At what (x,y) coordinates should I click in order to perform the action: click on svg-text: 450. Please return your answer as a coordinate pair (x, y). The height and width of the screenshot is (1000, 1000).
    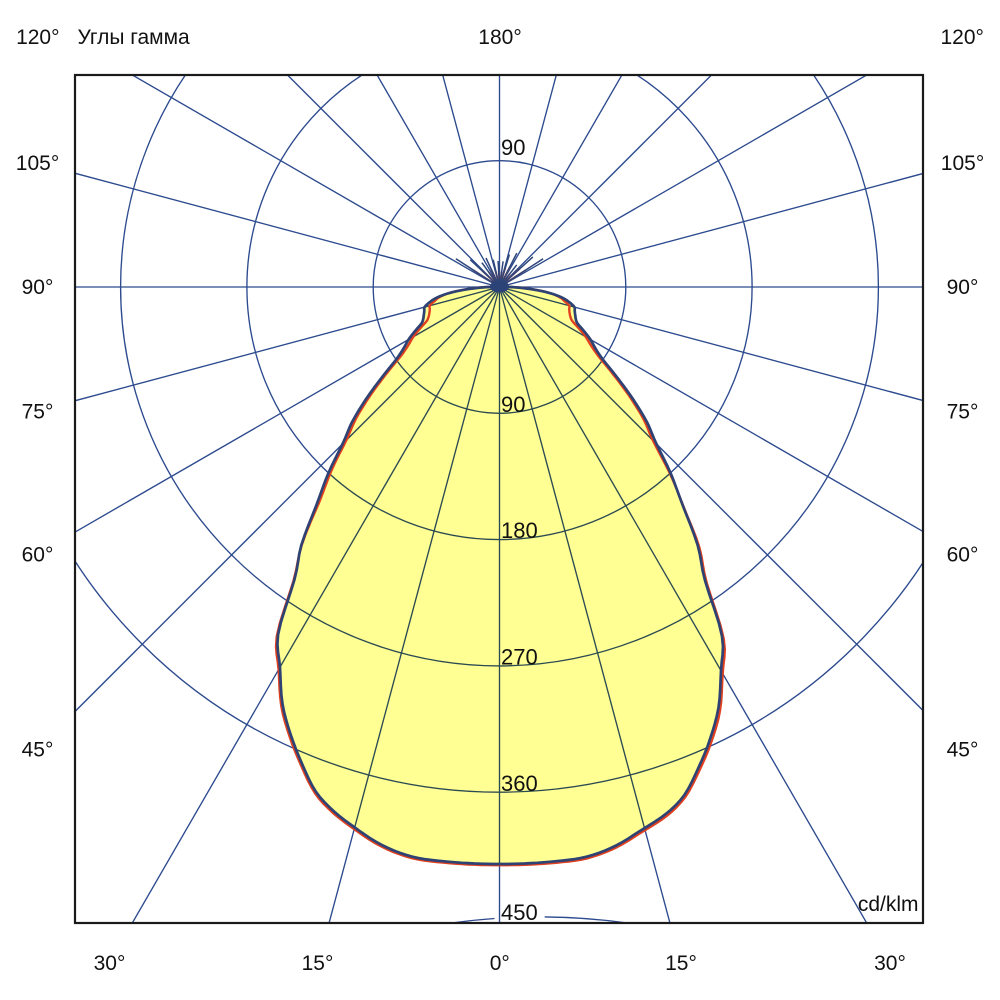
    Looking at the image, I should click on (519, 912).